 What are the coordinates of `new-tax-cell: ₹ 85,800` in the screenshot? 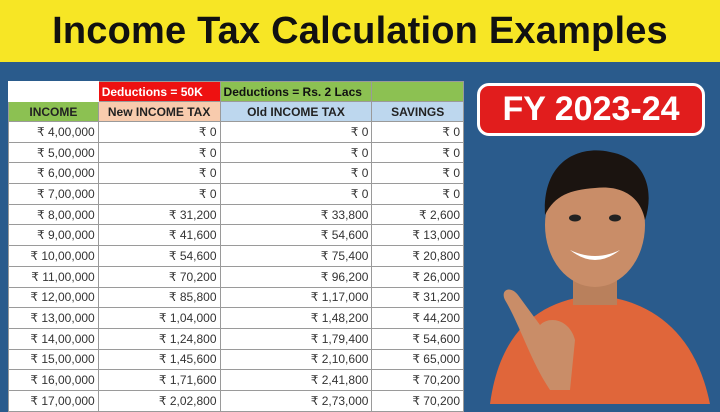 It's located at (159, 297).